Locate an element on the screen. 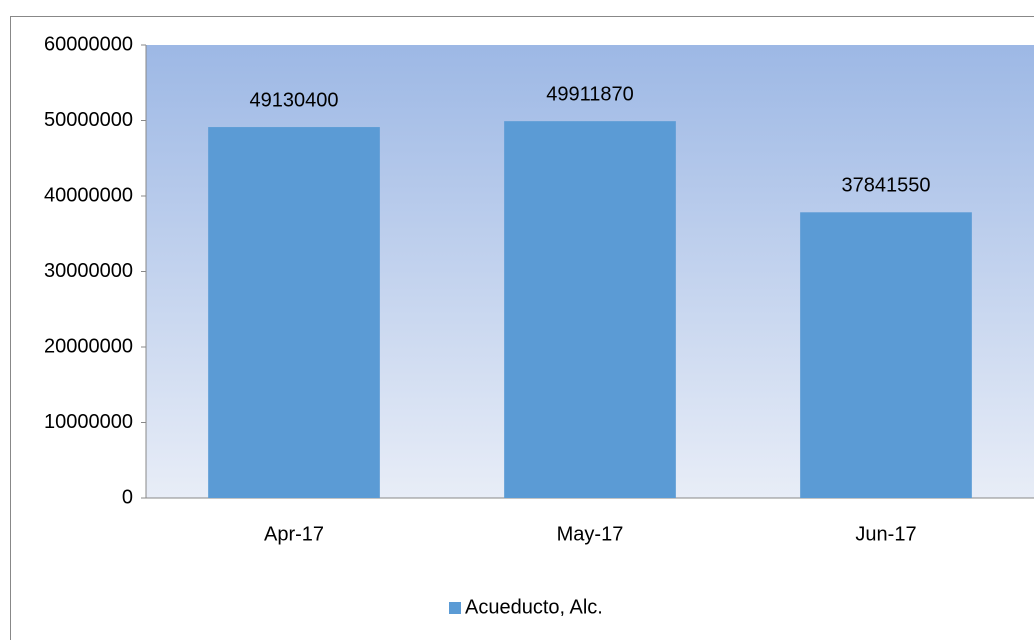 The width and height of the screenshot is (1034, 640). x-tick-label: Apr-17 is located at coordinates (294, 534).